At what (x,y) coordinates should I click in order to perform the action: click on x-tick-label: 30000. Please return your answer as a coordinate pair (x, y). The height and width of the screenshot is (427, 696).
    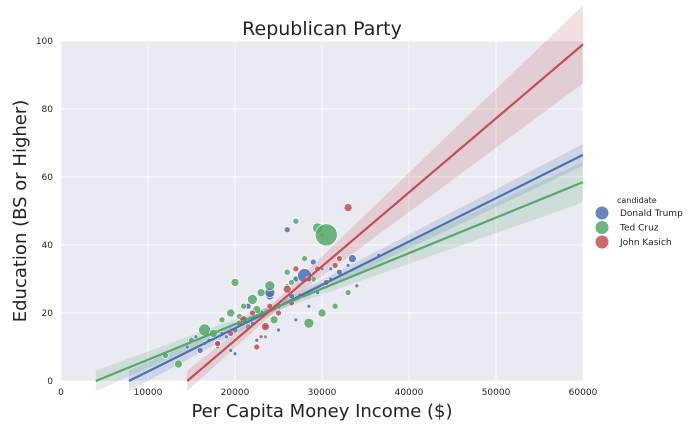
    Looking at the image, I should click on (322, 393).